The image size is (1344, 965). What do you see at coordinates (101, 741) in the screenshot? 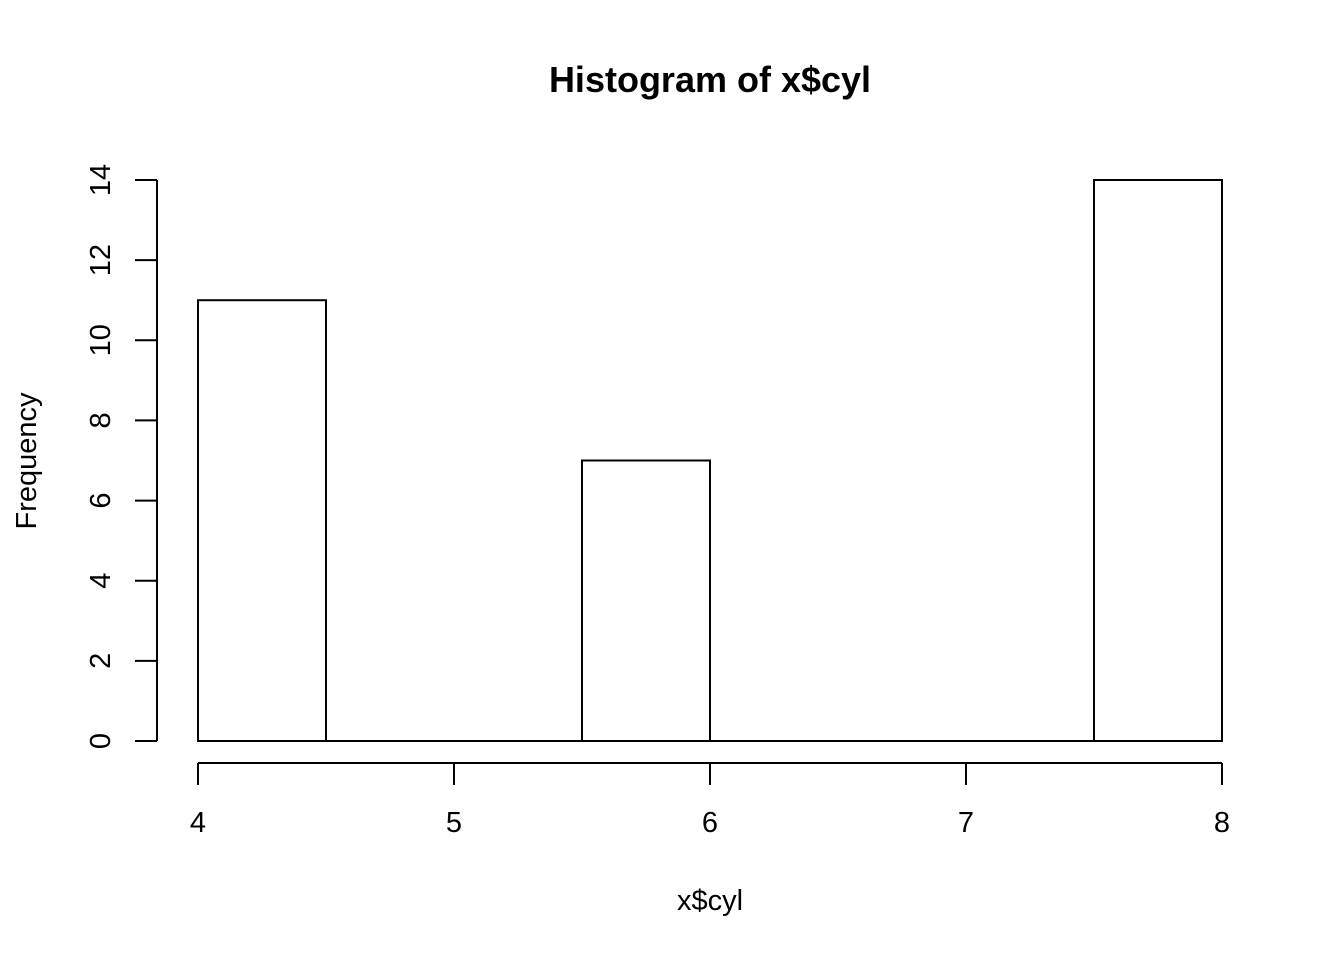
I see `y-tick-label-0: 0` at bounding box center [101, 741].